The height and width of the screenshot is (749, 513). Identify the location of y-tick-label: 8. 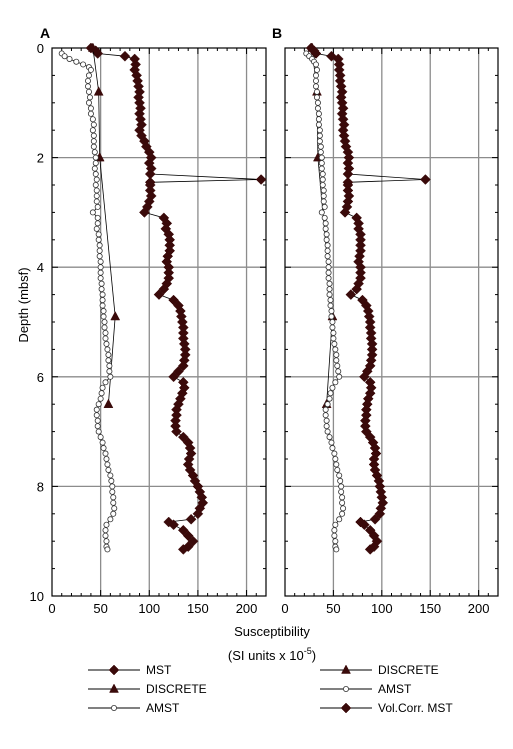
(40, 486).